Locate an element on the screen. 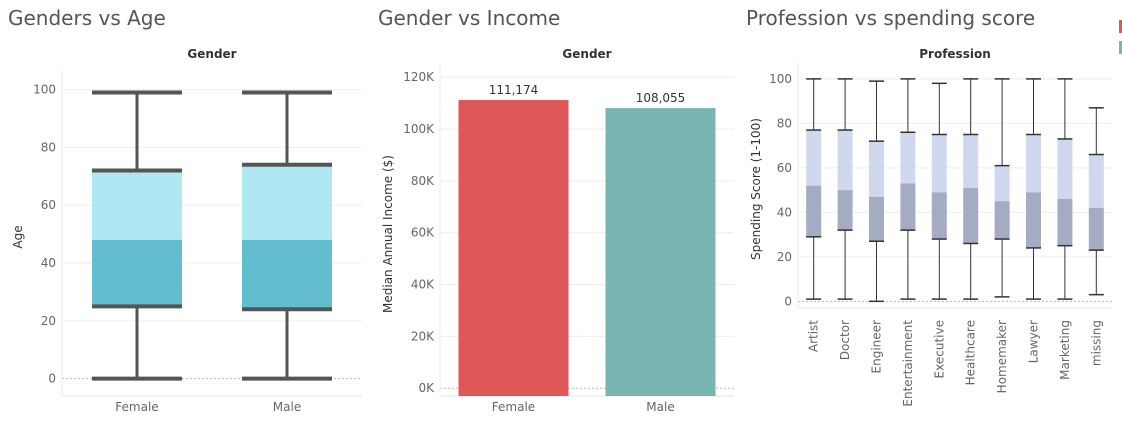 Image resolution: width=1122 pixels, height=431 pixels. x-tick-label: Engineer is located at coordinates (877, 347).